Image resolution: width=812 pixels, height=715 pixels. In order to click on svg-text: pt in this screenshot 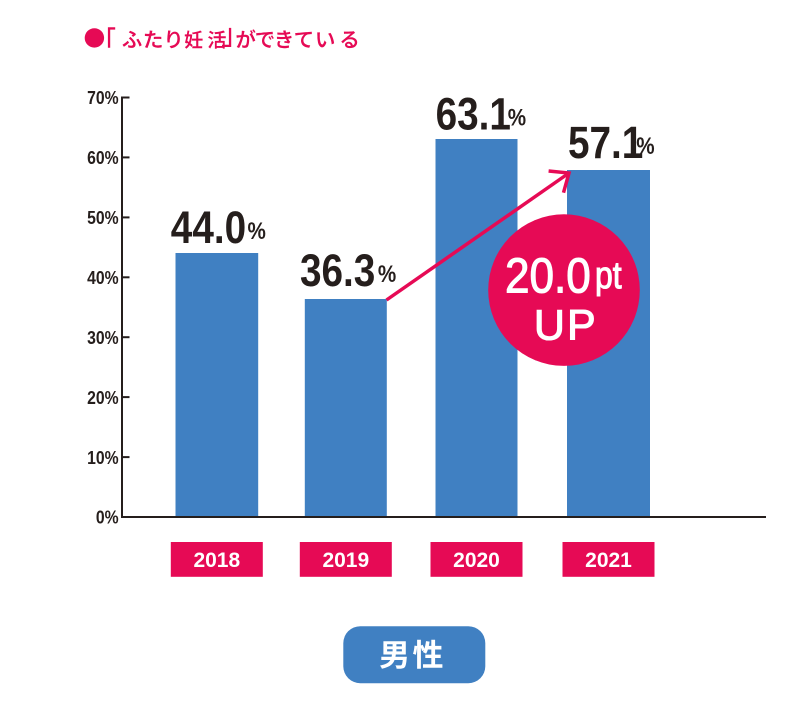, I will do `click(608, 275)`.